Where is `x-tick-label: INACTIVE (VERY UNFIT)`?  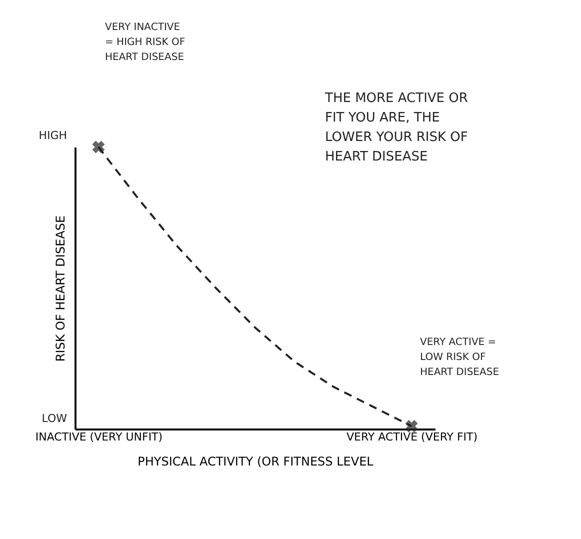 x-tick-label: INACTIVE (VERY UNFIT) is located at coordinates (99, 437).